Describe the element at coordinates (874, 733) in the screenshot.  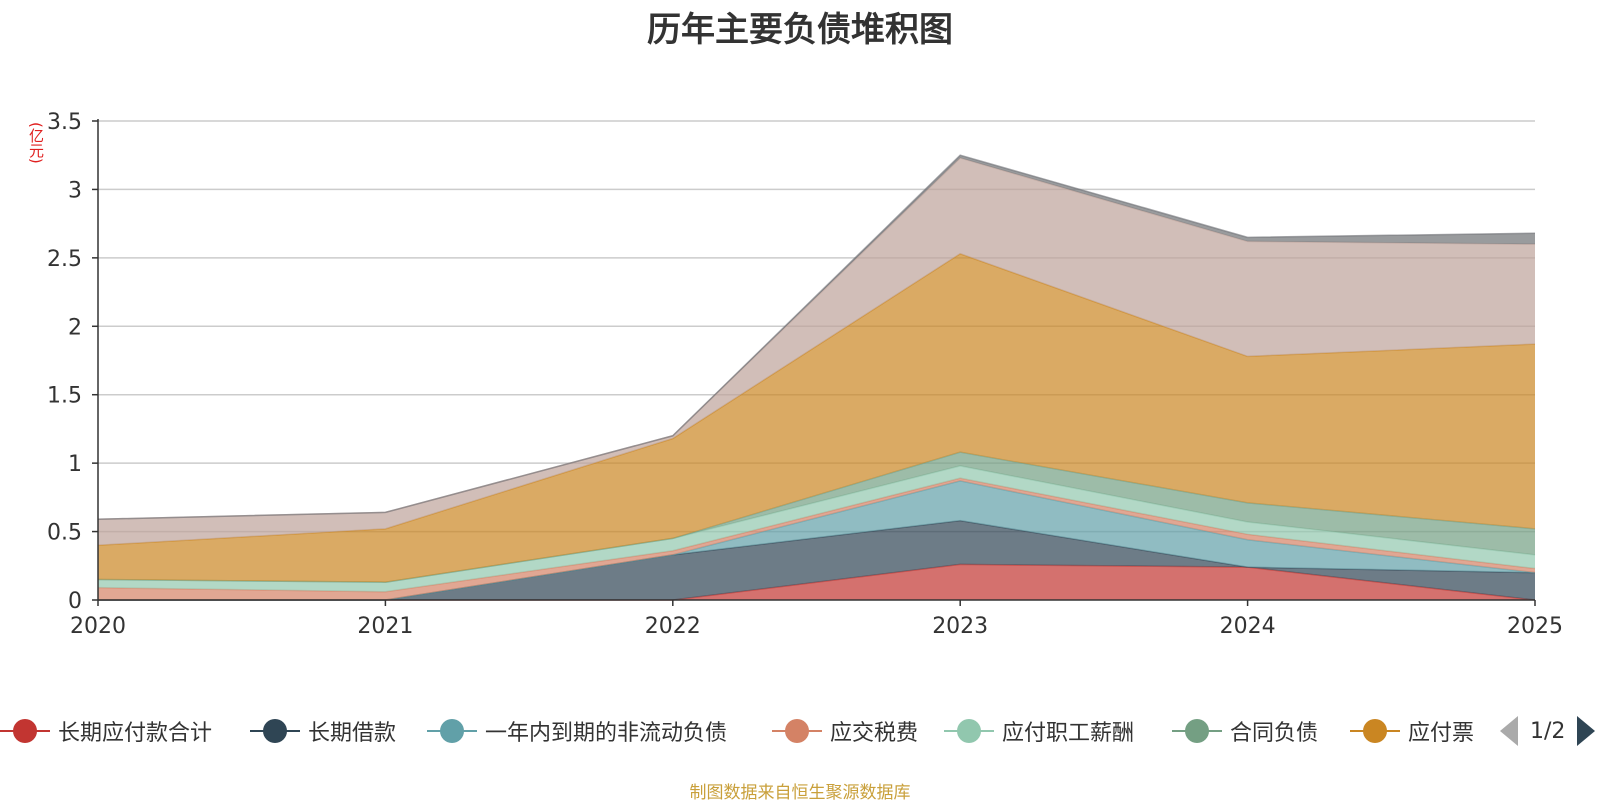
I see `legend-label: 应交税费` at that location.